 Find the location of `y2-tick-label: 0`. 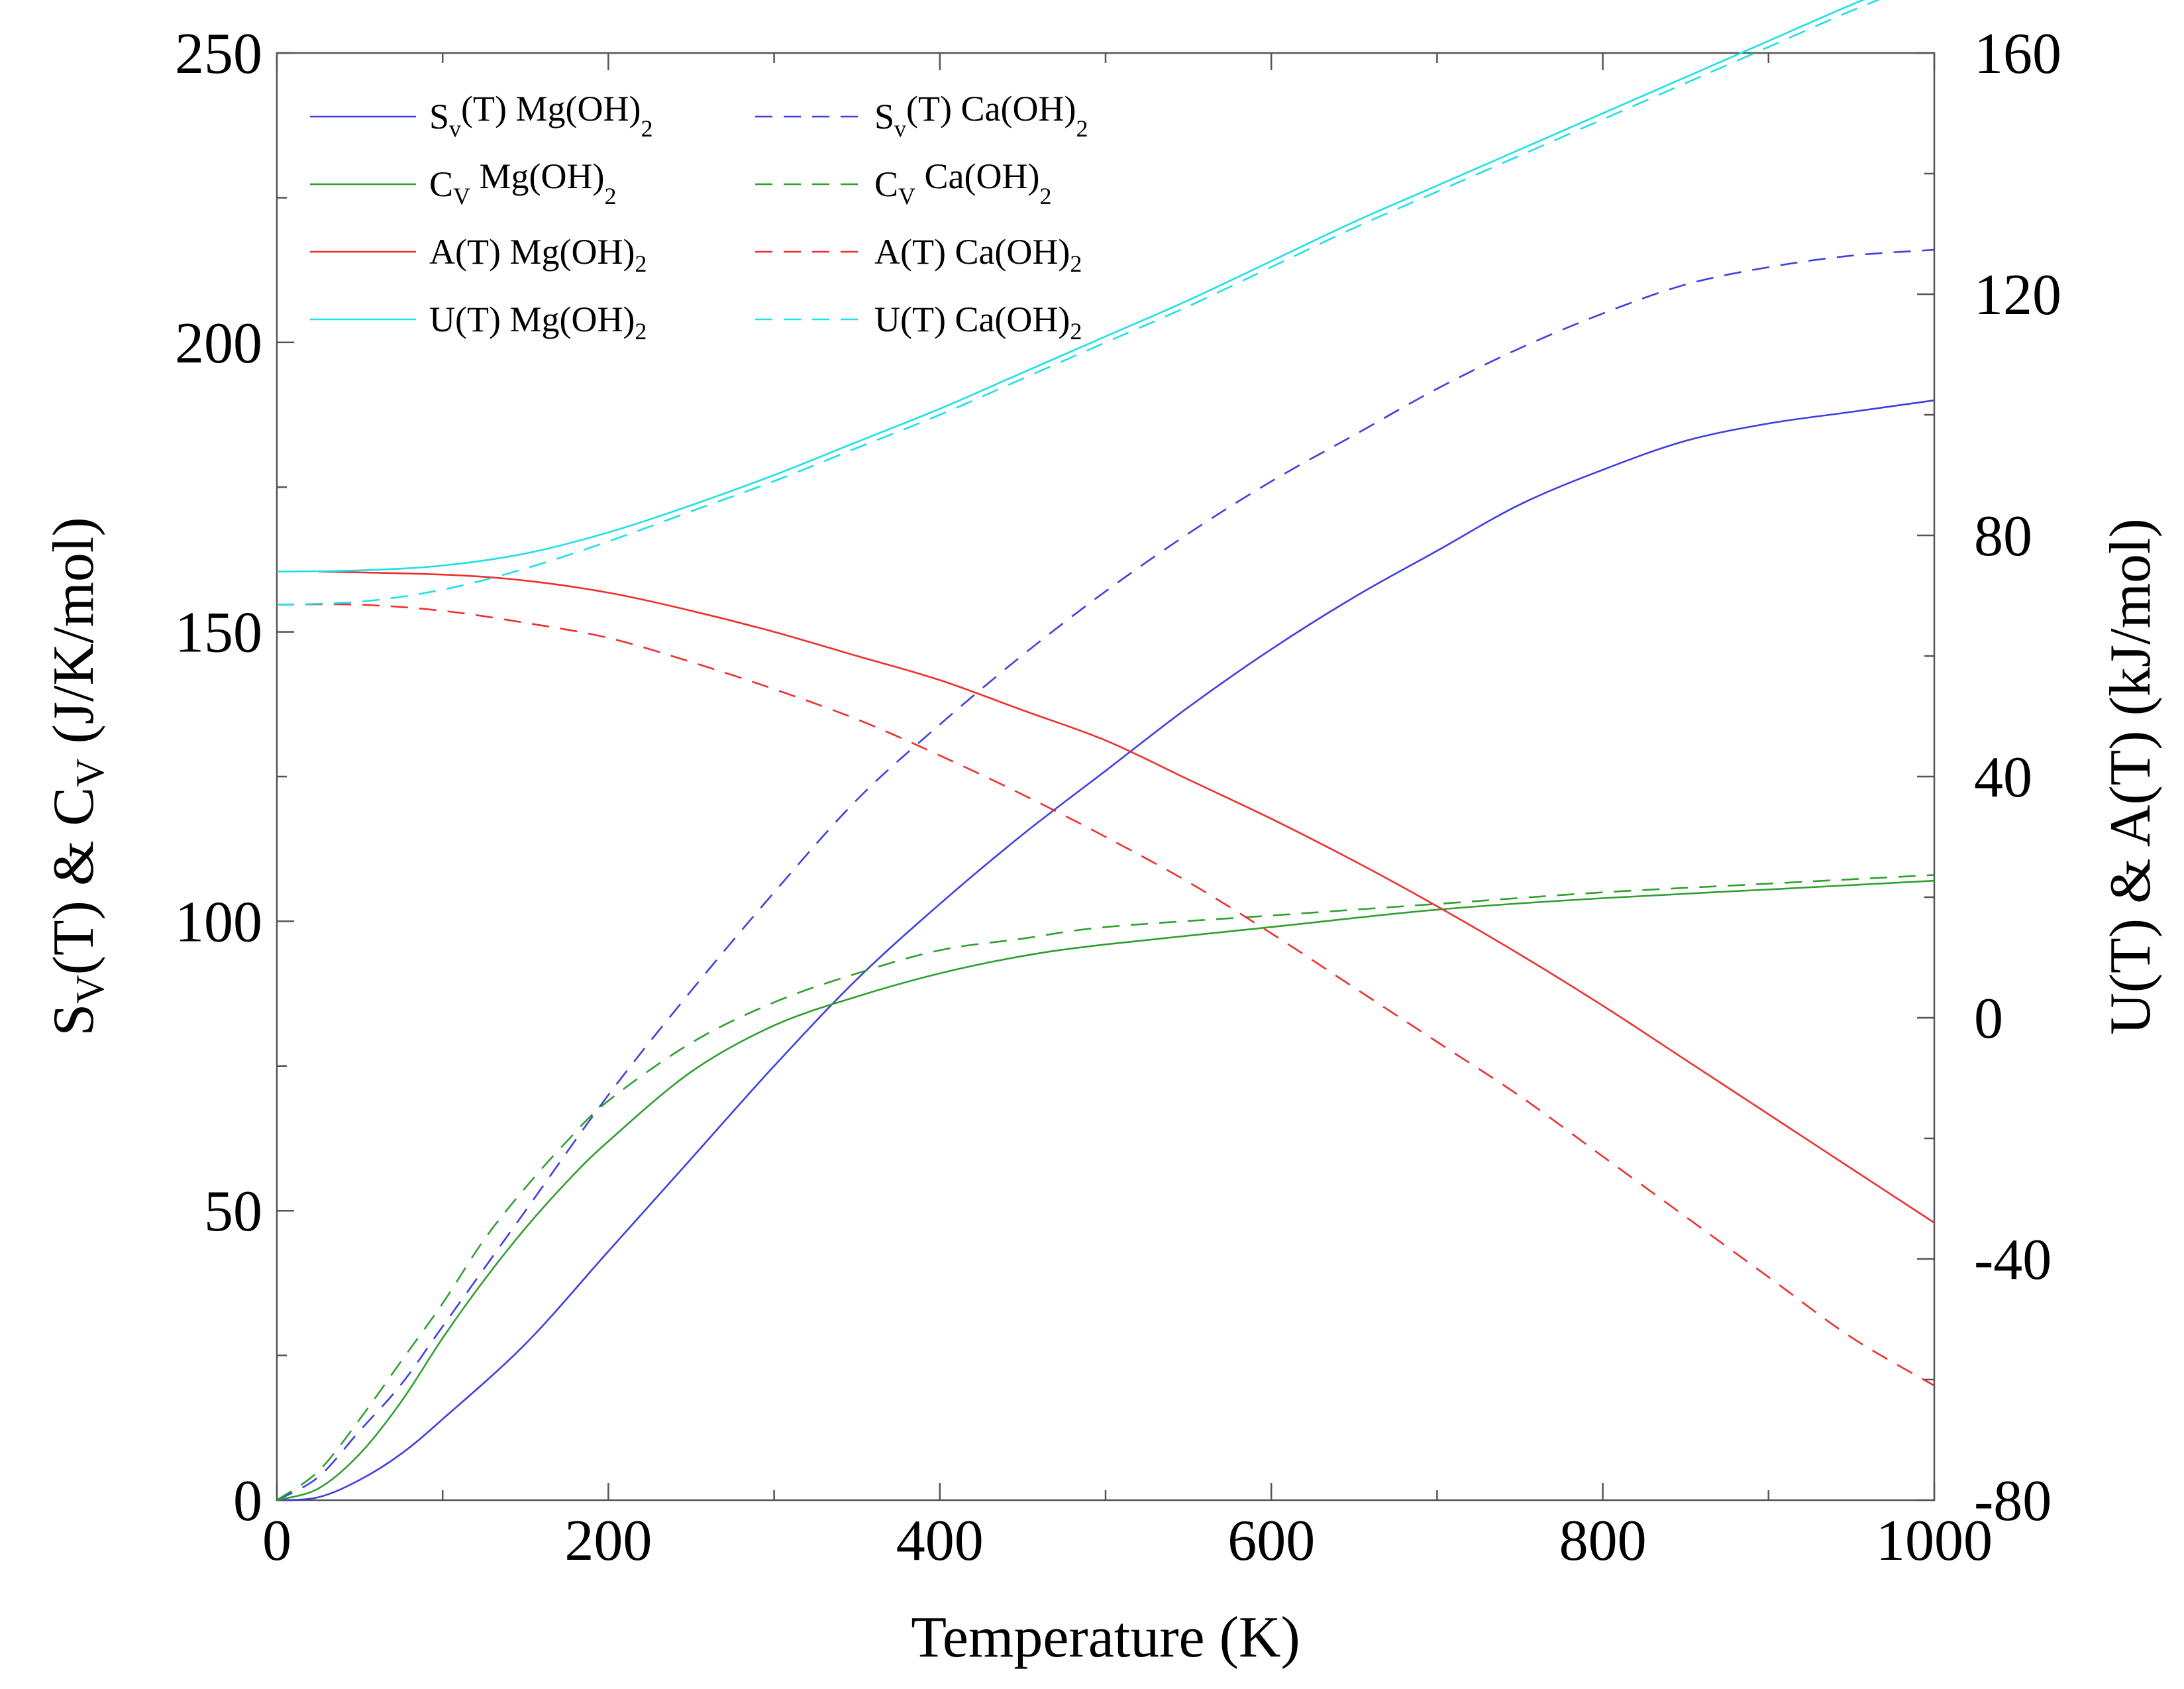

y2-tick-label: 0 is located at coordinates (1988, 1019).